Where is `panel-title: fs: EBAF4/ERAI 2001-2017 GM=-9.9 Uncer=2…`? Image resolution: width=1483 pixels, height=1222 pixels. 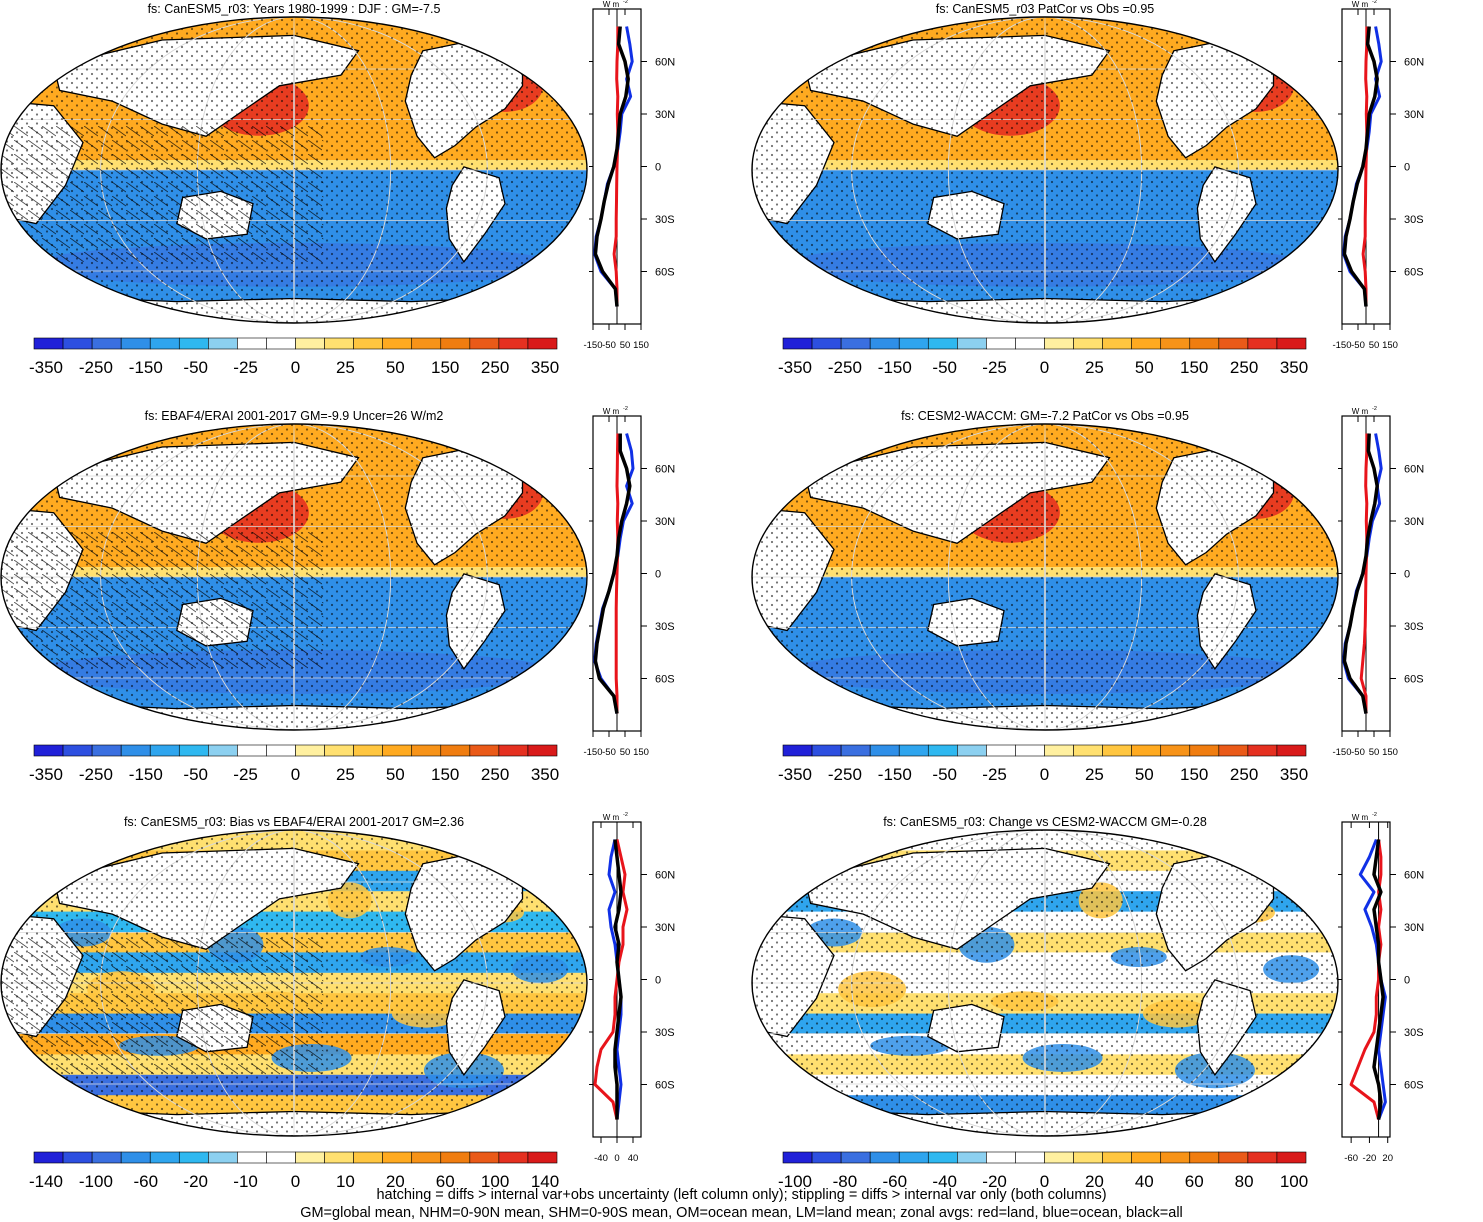 panel-title: fs: EBAF4/ERAI 2001-2017 GM=-9.9 Uncer=2… is located at coordinates (294, 416).